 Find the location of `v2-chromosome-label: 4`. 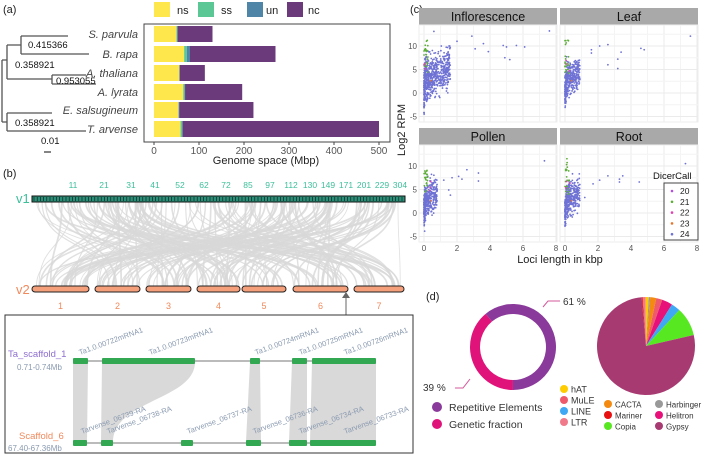

v2-chromosome-label: 4 is located at coordinates (218, 306).